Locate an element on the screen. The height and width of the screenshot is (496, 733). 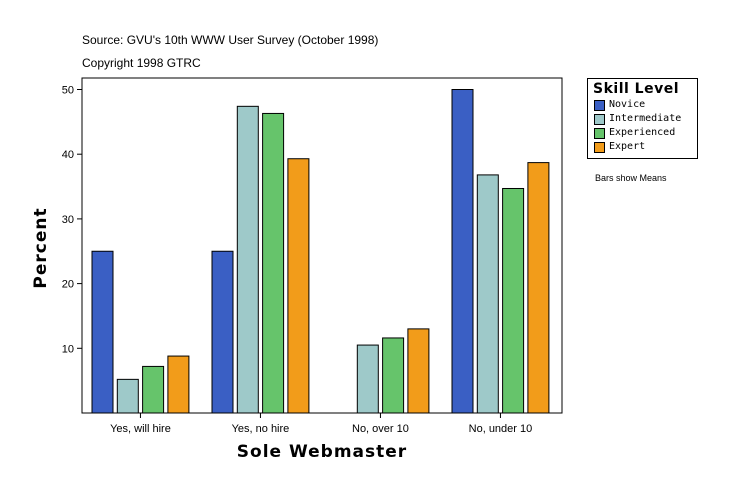
bar-intermediate-yes-will-hire is located at coordinates (127, 396).